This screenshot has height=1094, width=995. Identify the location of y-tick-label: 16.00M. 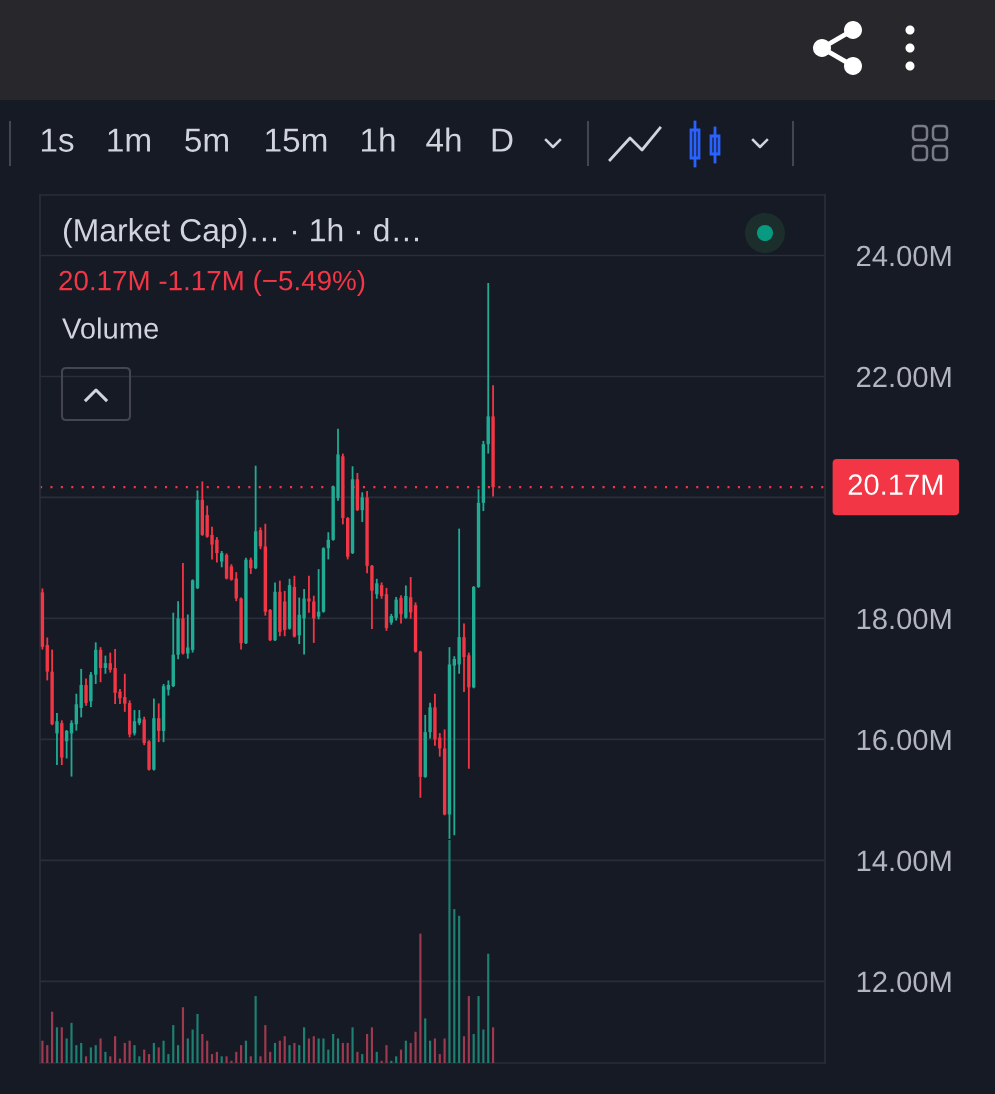
(904, 740).